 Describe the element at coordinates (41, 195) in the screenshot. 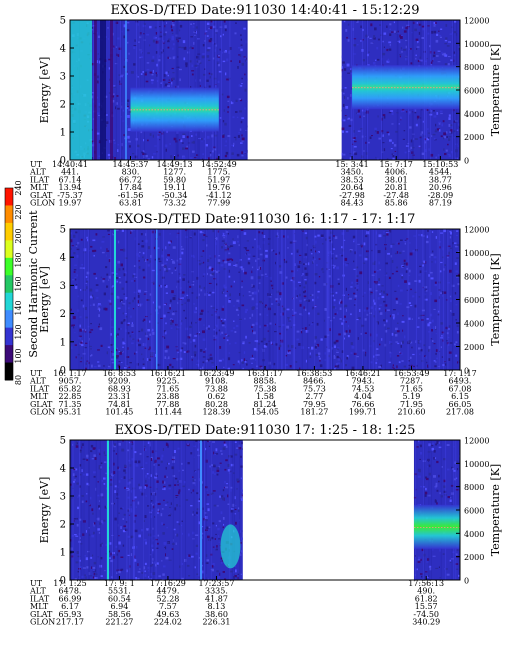

I see `row-label: GLAT` at that location.